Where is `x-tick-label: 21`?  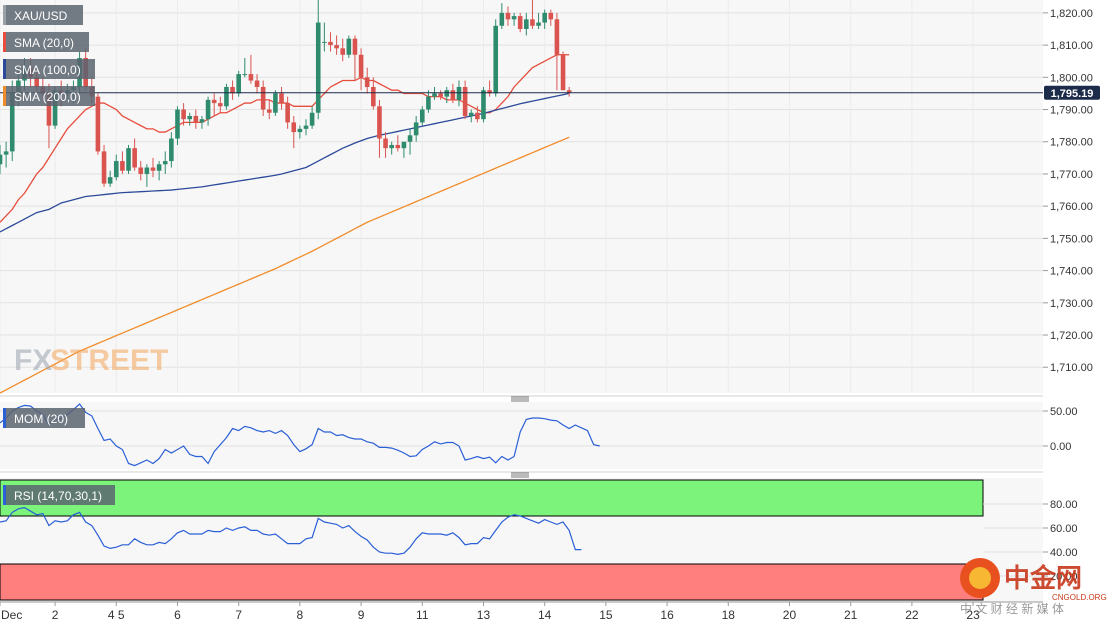 x-tick-label: 21 is located at coordinates (851, 615).